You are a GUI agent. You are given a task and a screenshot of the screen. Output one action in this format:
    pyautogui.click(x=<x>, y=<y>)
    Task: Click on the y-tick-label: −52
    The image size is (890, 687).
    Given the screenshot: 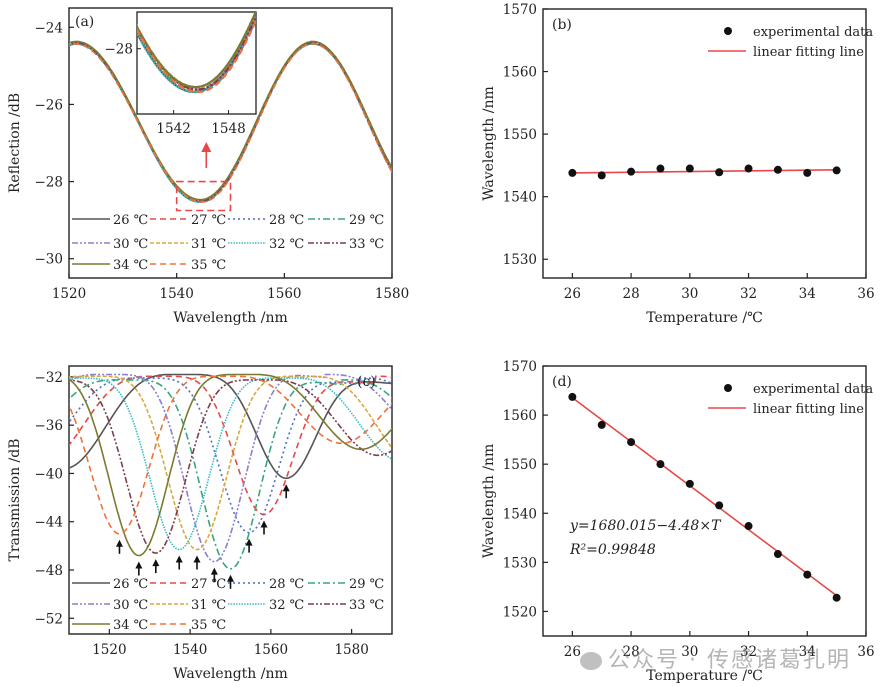 What is the action you would take?
    pyautogui.click(x=49, y=619)
    